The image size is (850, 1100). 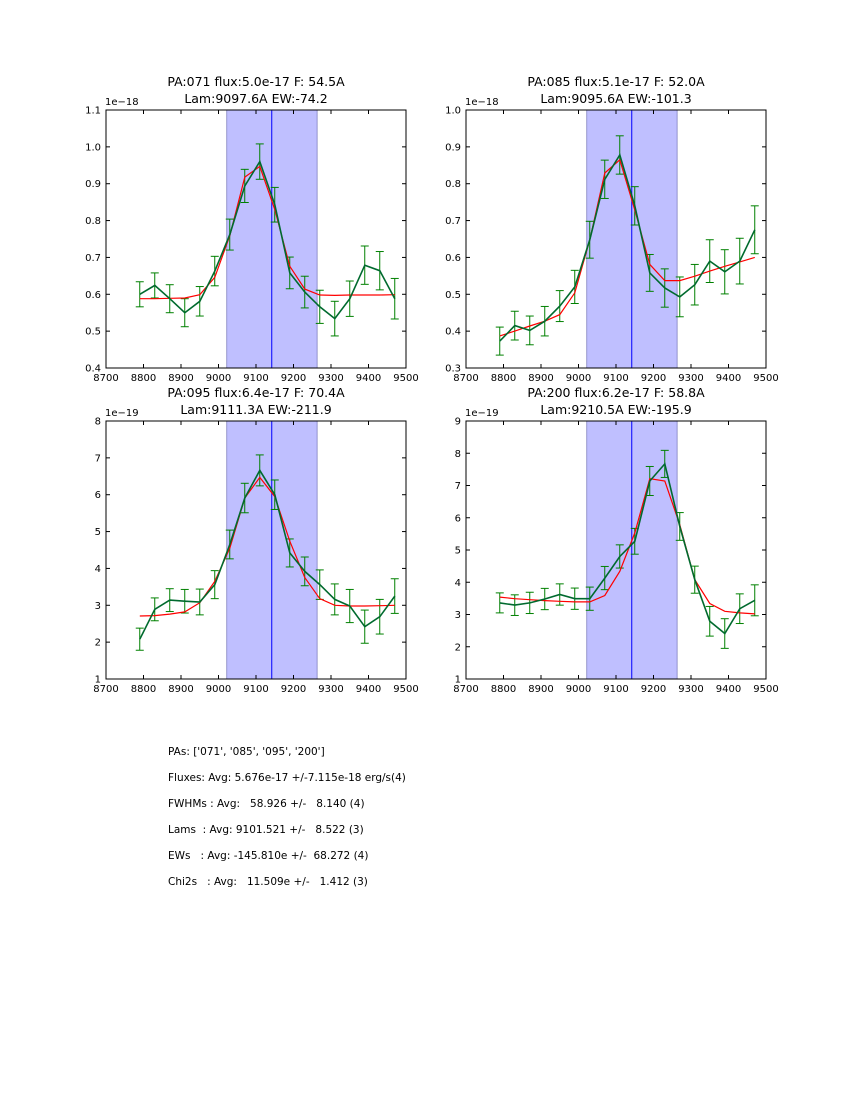 What do you see at coordinates (453, 369) in the screenshot?
I see `y-tick-label: 0.3` at bounding box center [453, 369].